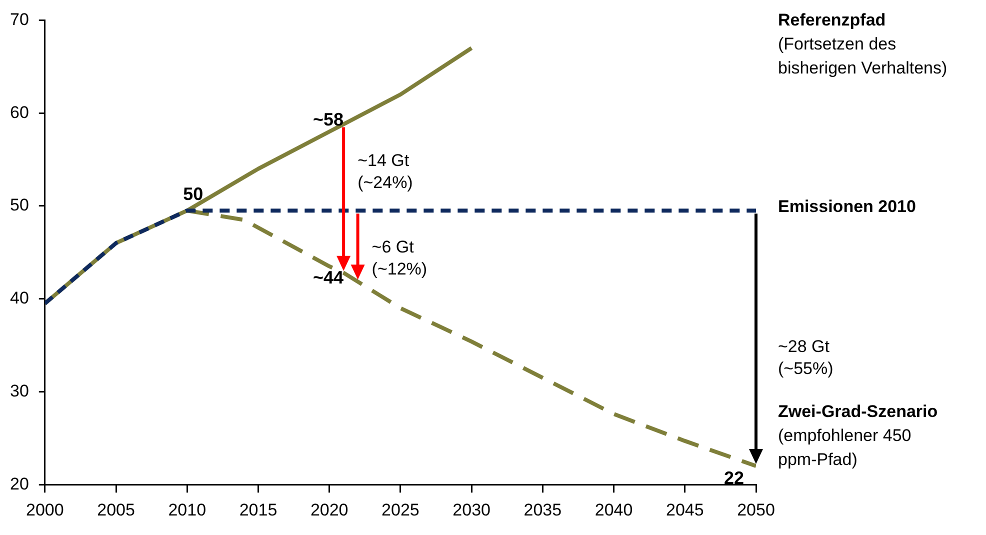 This screenshot has height=535, width=986. What do you see at coordinates (116, 510) in the screenshot?
I see `x-tick-label: 2005` at bounding box center [116, 510].